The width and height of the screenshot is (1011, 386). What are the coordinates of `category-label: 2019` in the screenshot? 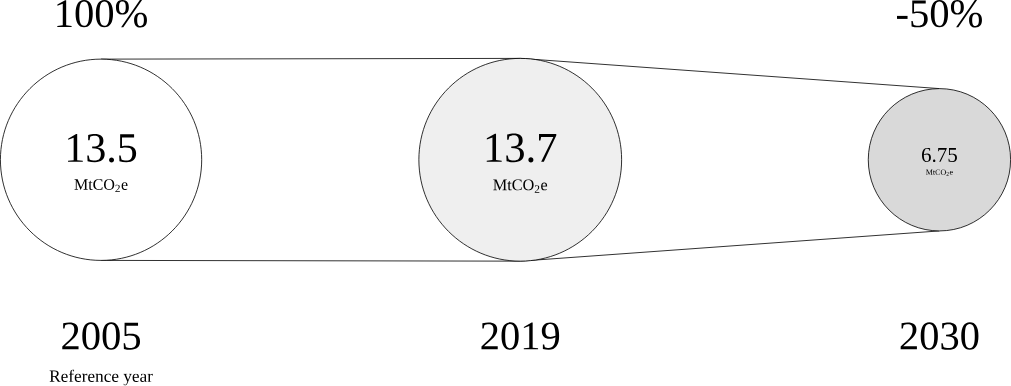 It's located at (520, 336).